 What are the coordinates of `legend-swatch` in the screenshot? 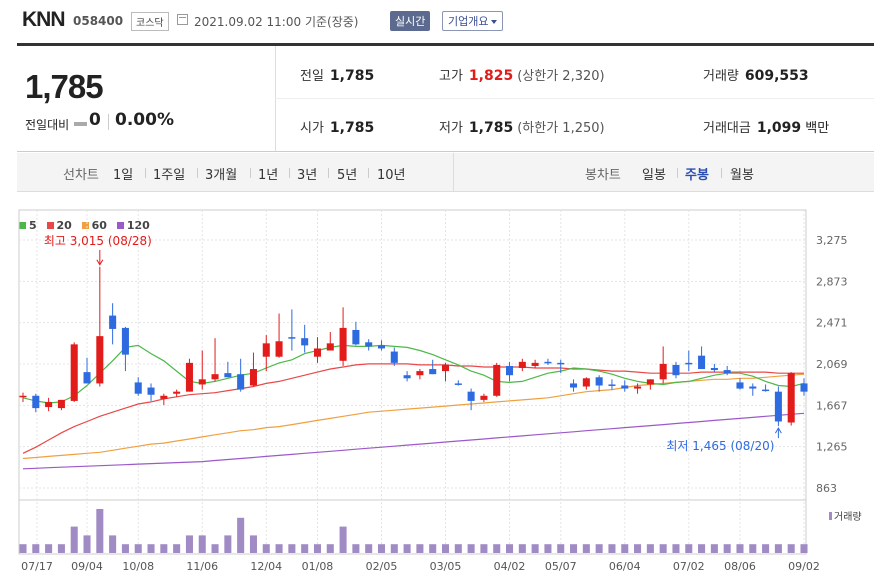 It's located at (85, 225).